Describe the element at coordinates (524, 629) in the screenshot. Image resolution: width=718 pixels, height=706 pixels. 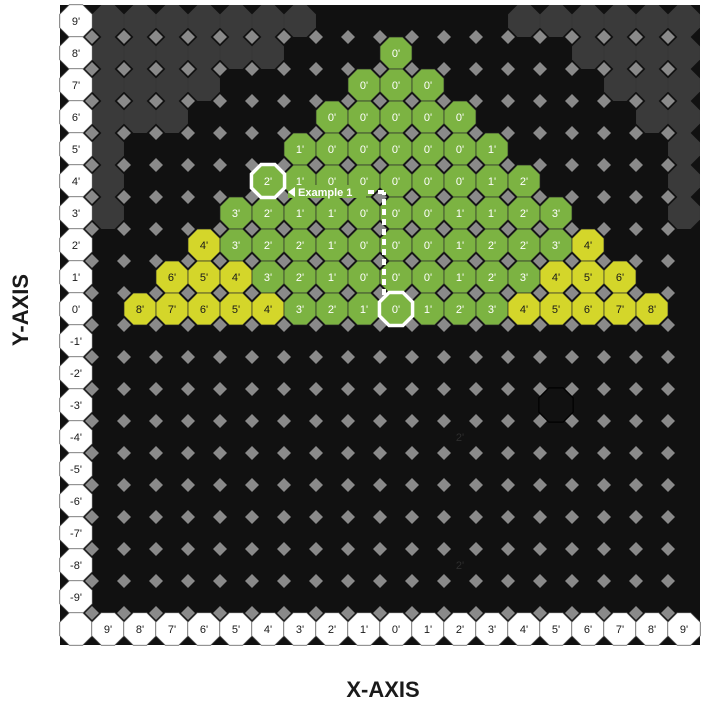
I see `x-tick-label: 4'` at that location.